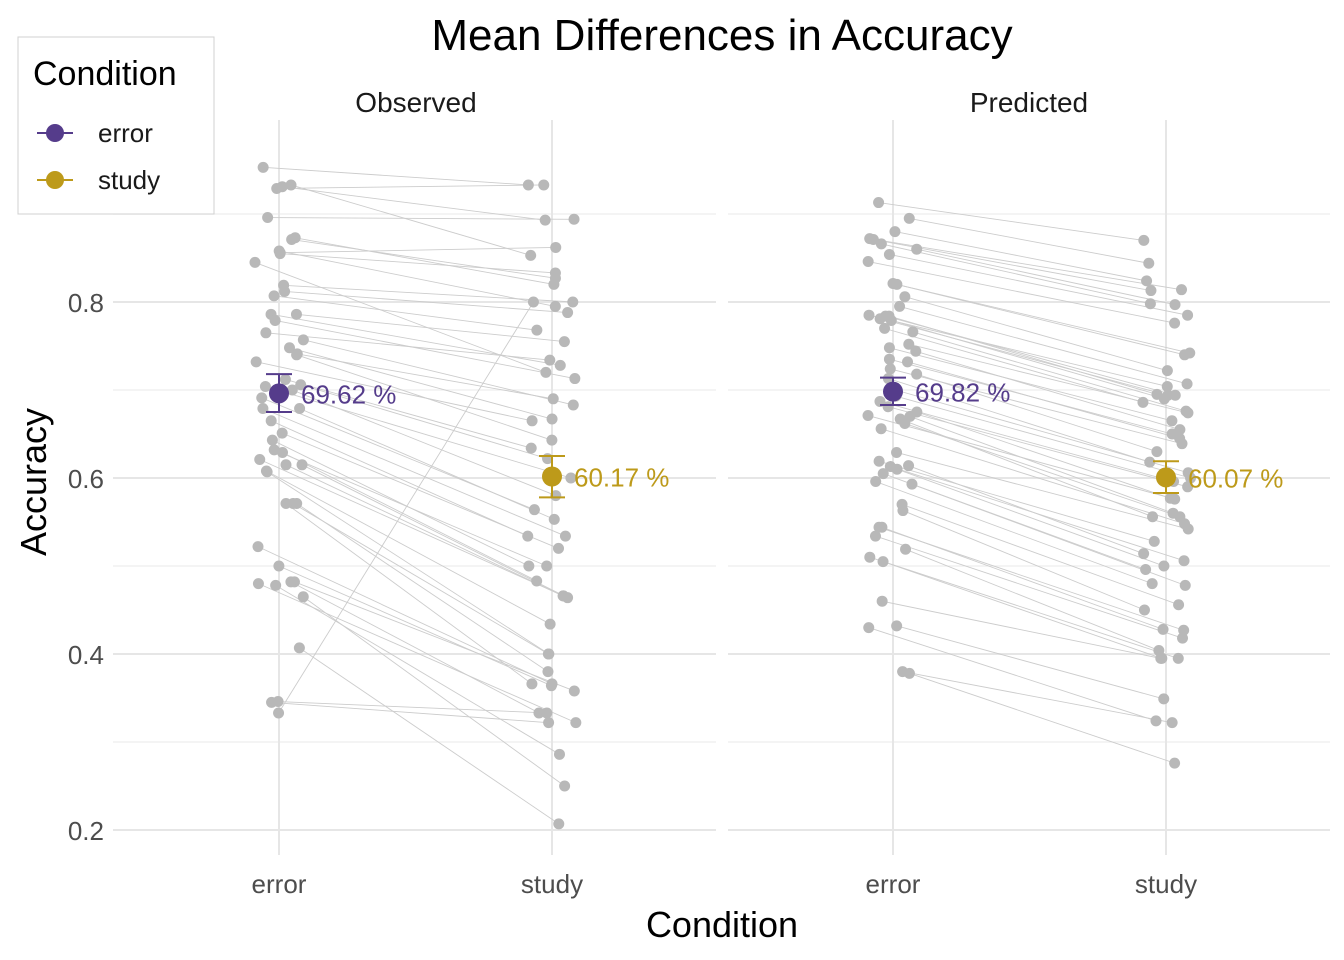 This screenshot has height=960, width=1344. I want to click on chart-title: Mean Differences in Accuracy, so click(721, 35).